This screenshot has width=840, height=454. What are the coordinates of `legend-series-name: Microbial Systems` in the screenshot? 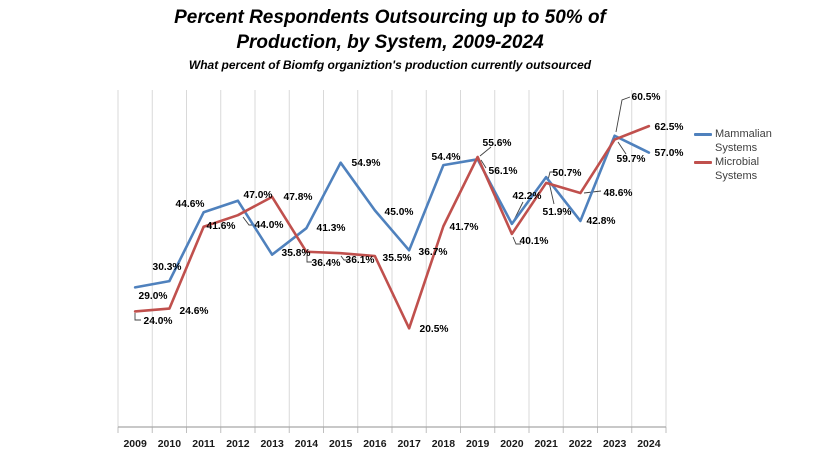 It's located at (737, 169).